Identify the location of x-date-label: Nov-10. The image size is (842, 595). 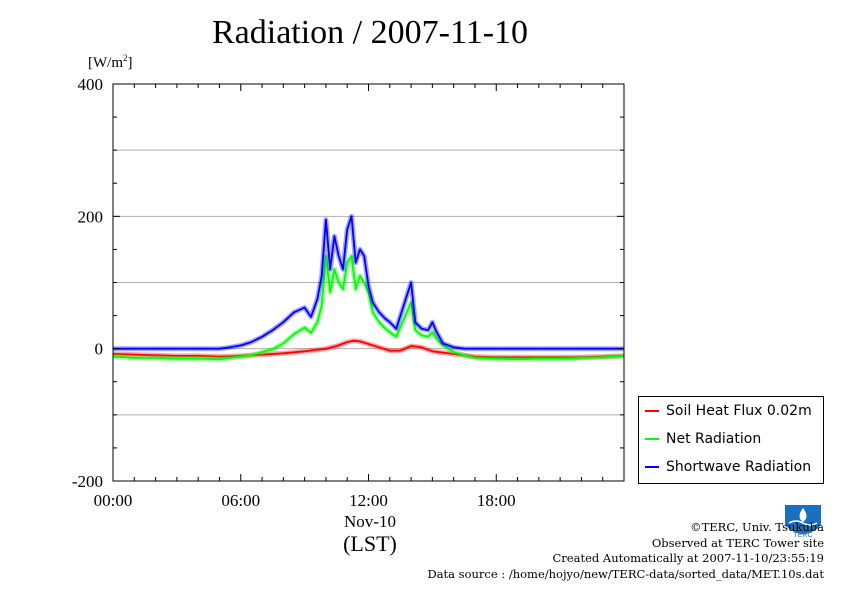
(370, 521).